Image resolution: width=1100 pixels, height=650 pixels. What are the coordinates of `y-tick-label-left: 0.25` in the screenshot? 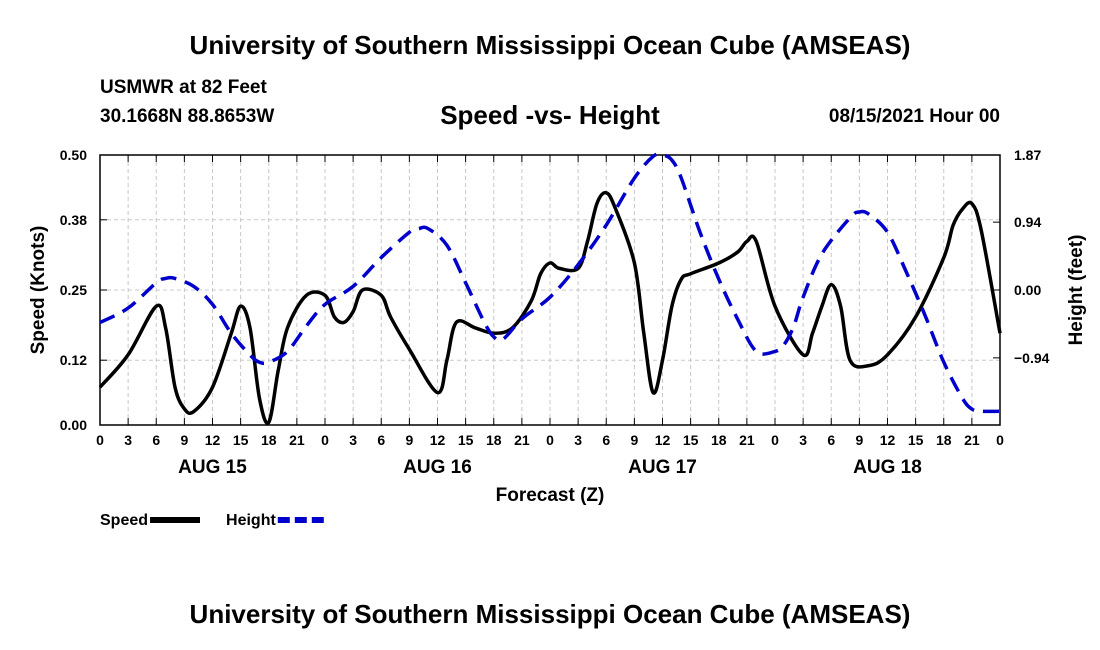 It's located at (73, 290).